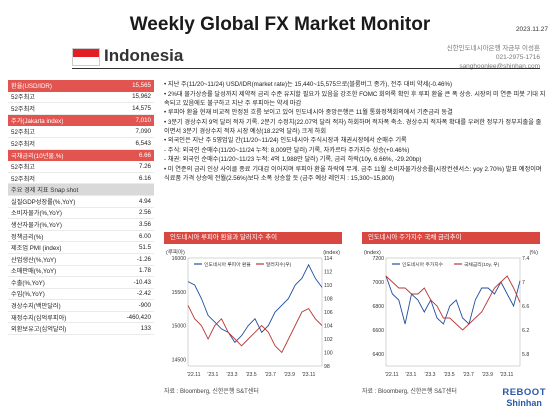  Describe the element at coordinates (144, 55) in the screenshot. I see `country-name: Indonesia` at that location.